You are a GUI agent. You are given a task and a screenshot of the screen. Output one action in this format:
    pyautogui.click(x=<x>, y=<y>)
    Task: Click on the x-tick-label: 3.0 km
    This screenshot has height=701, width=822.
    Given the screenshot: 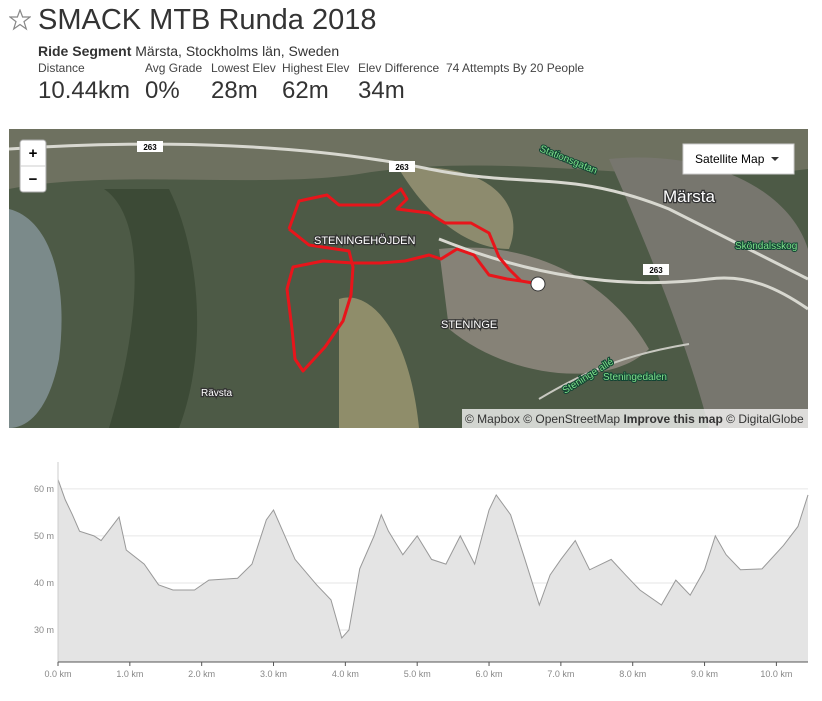 What is the action you would take?
    pyautogui.click(x=273, y=674)
    